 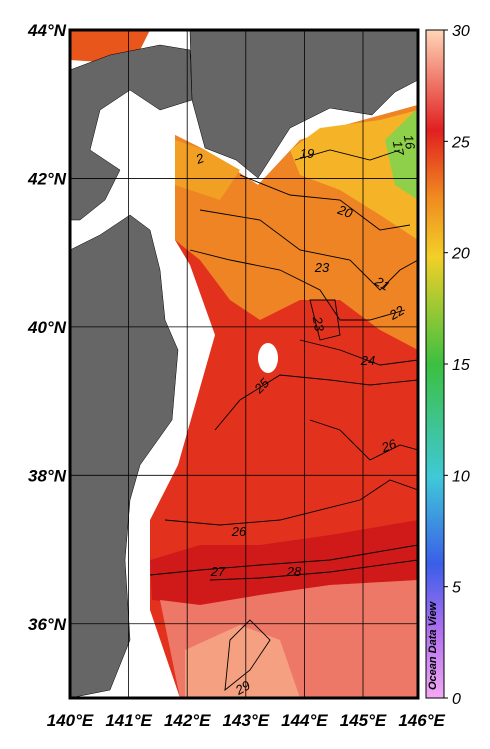 I want to click on field-green, so click(x=401, y=154).